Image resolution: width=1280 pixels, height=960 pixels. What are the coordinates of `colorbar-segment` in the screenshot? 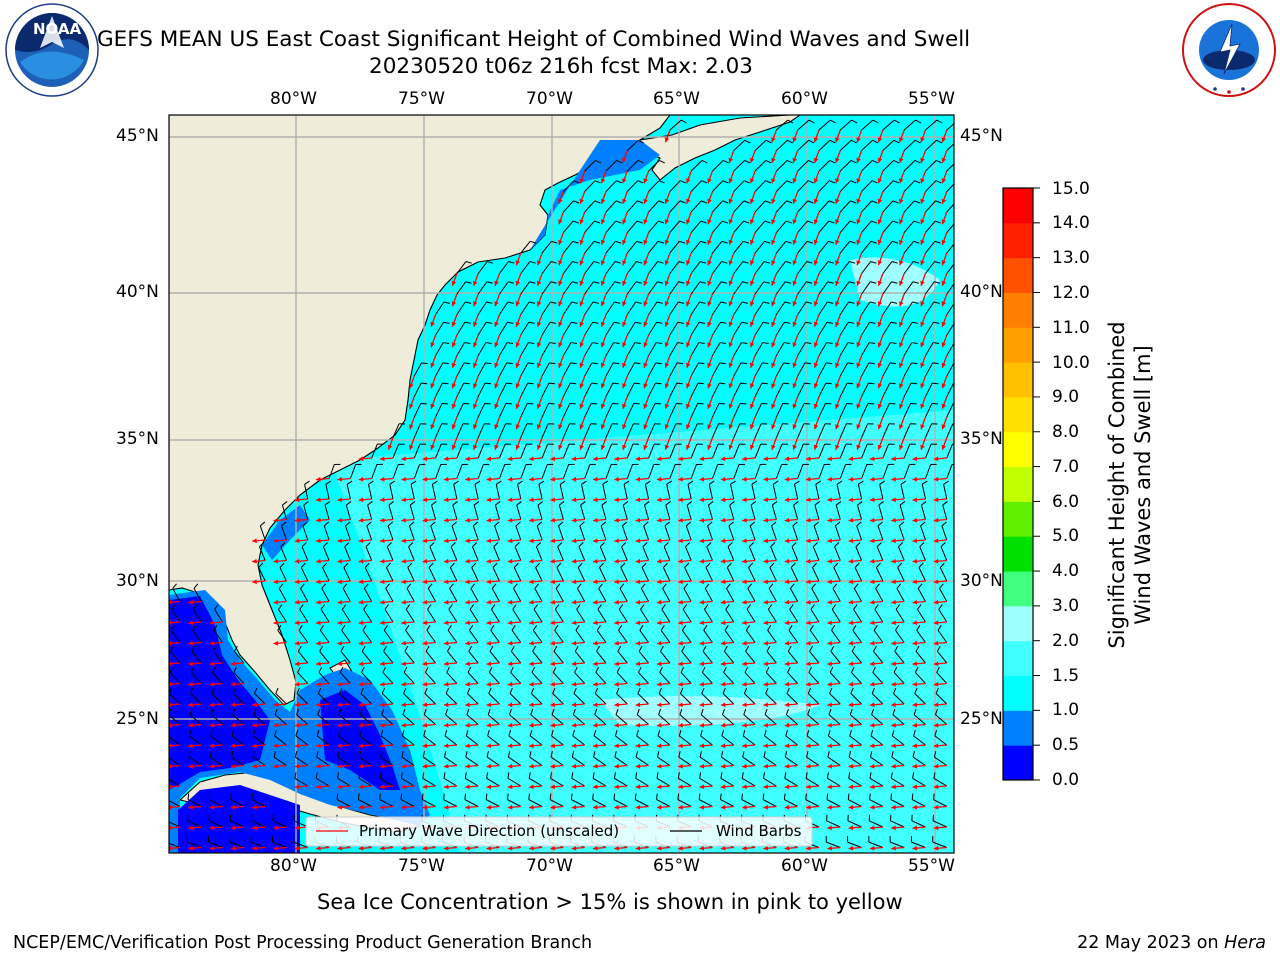 It's located at (1018, 763).